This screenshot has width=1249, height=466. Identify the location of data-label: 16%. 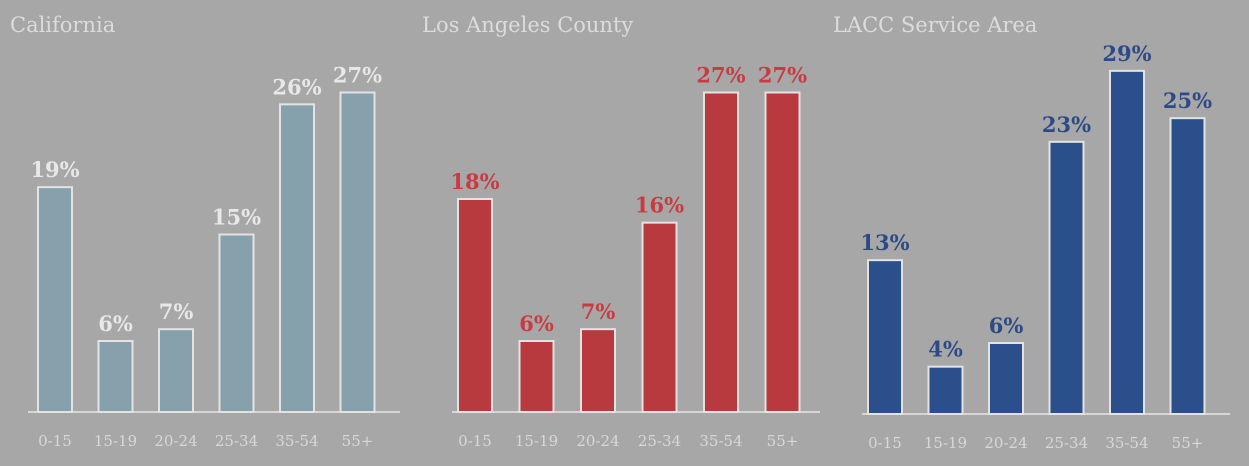
(659, 205).